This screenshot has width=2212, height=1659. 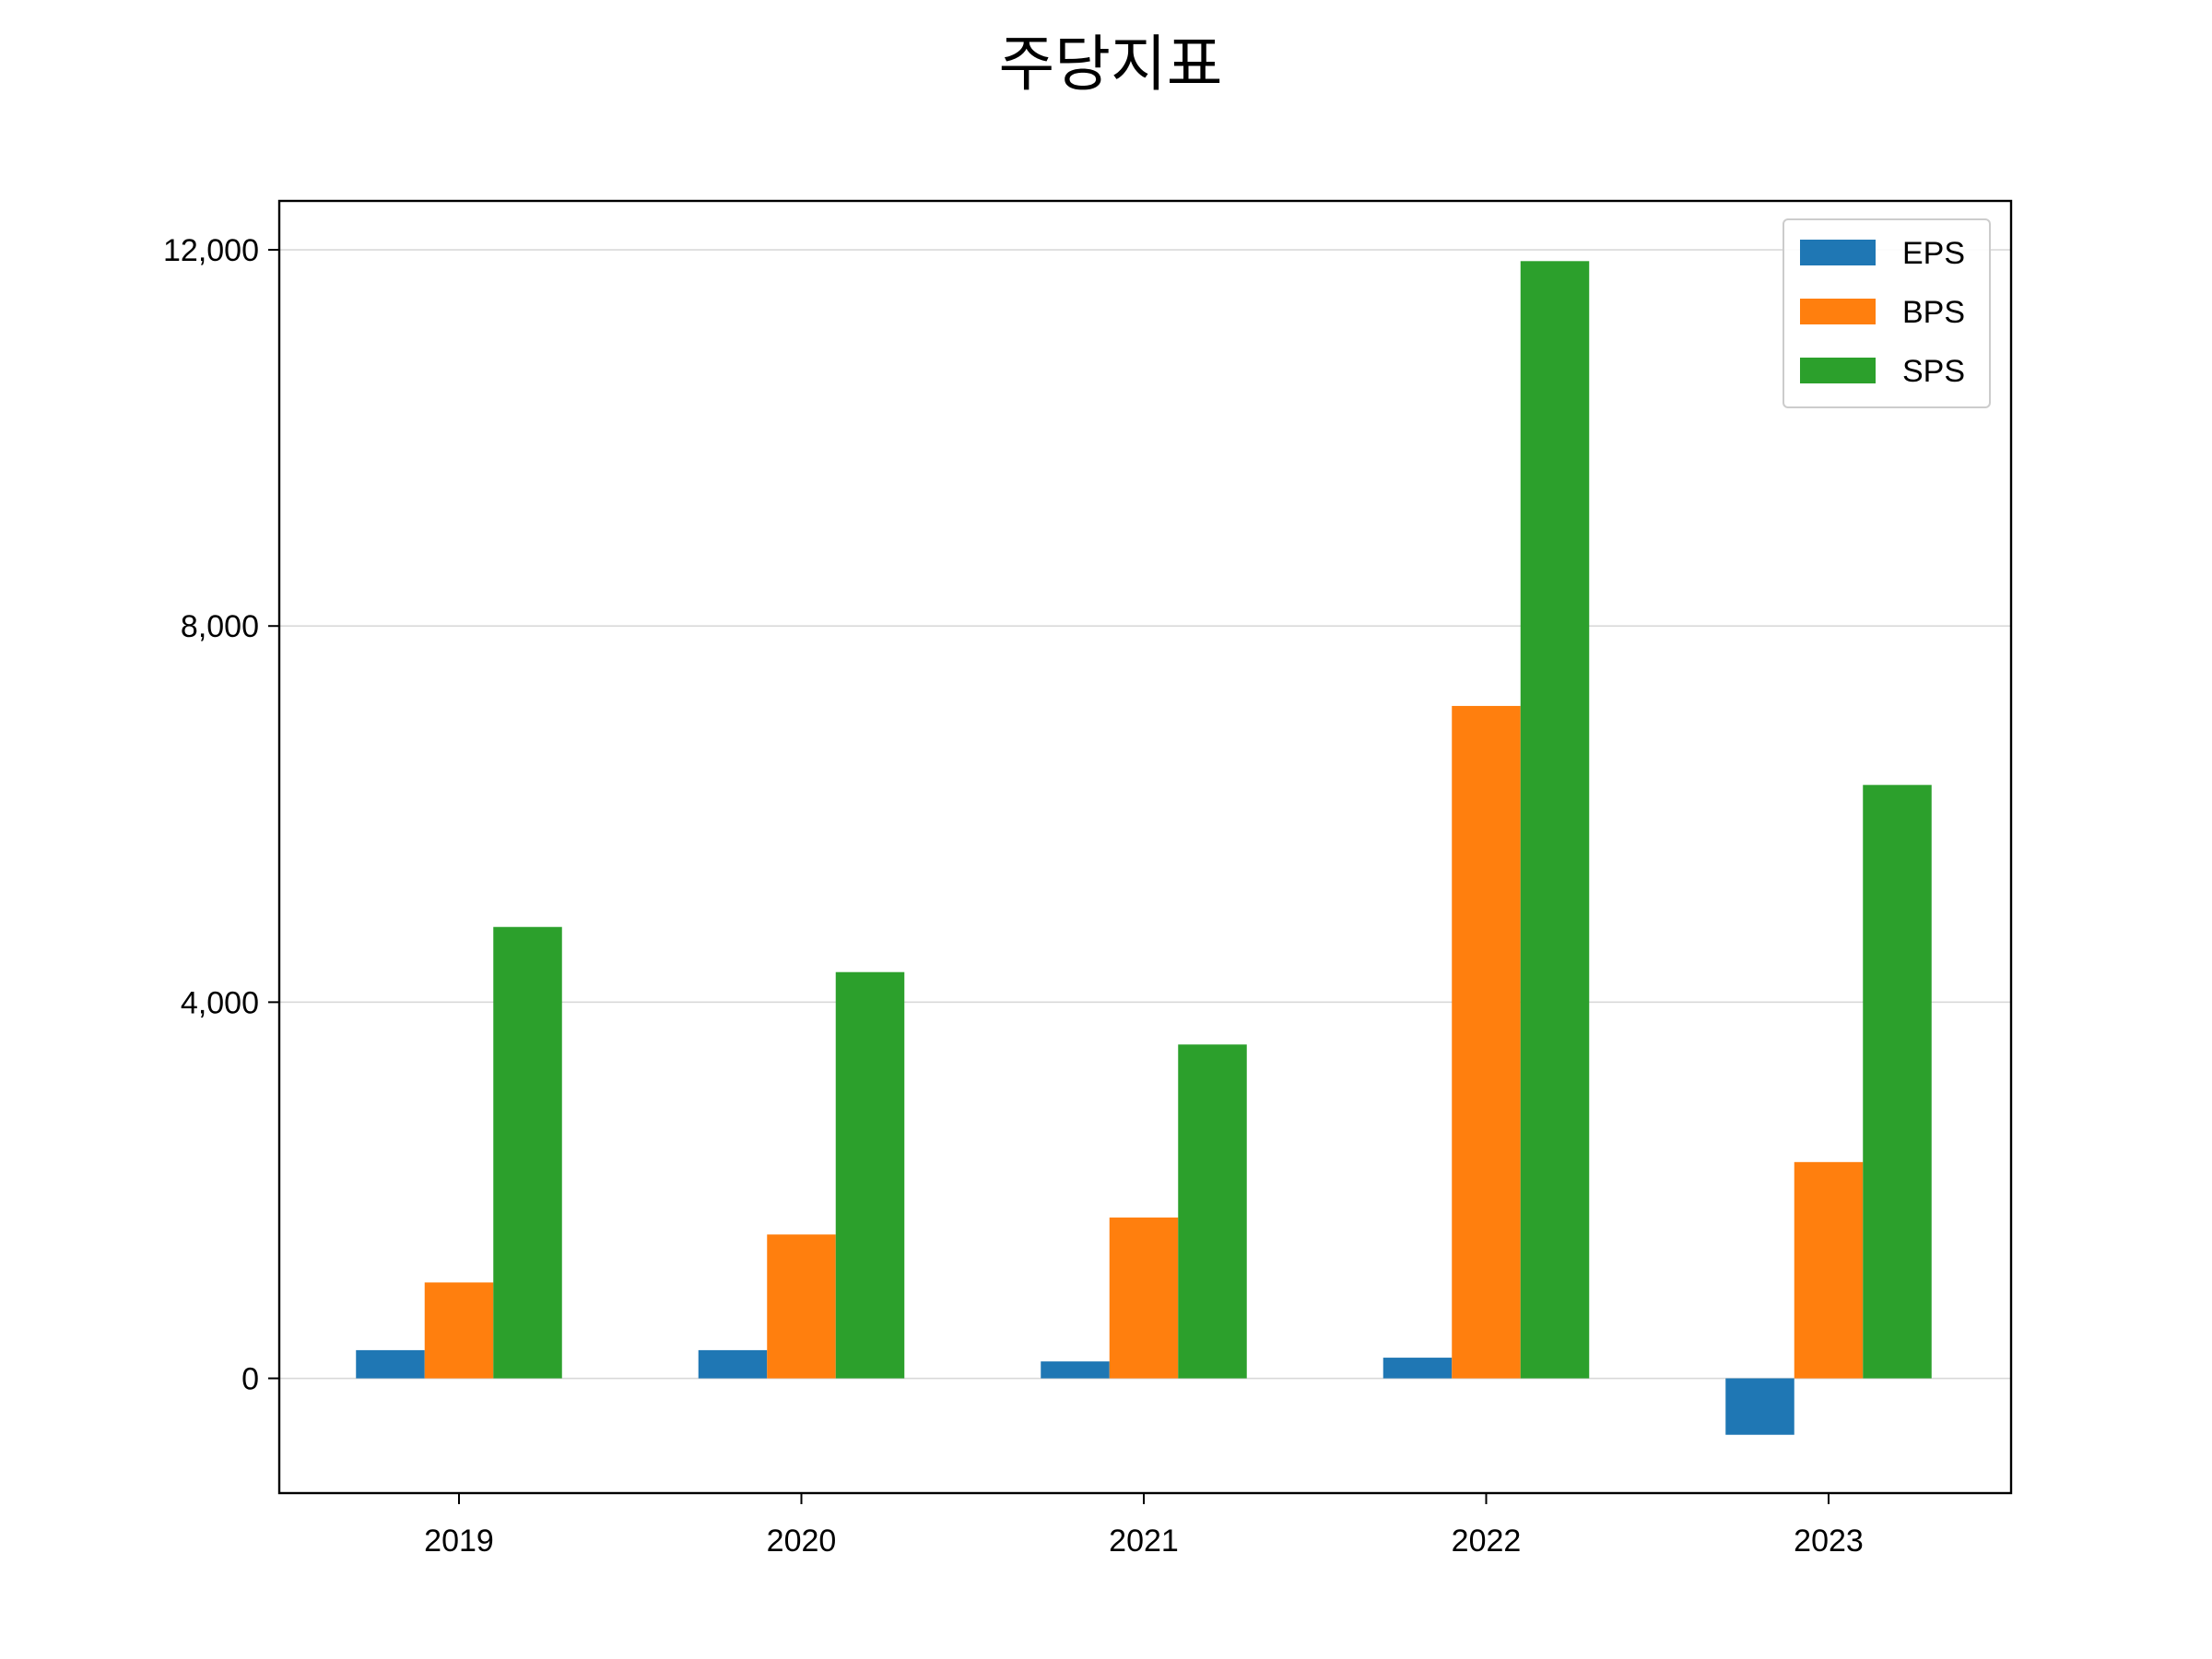 I want to click on y-tick-label: 0, so click(x=250, y=1379).